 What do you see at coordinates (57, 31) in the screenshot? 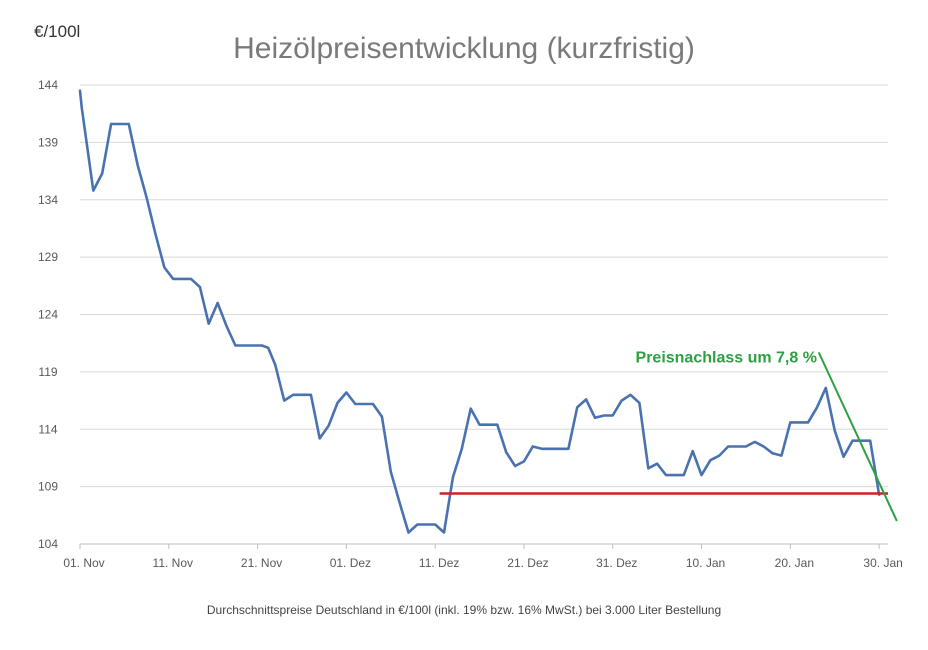
I see `y-axis-unit-label: €/100l` at bounding box center [57, 31].